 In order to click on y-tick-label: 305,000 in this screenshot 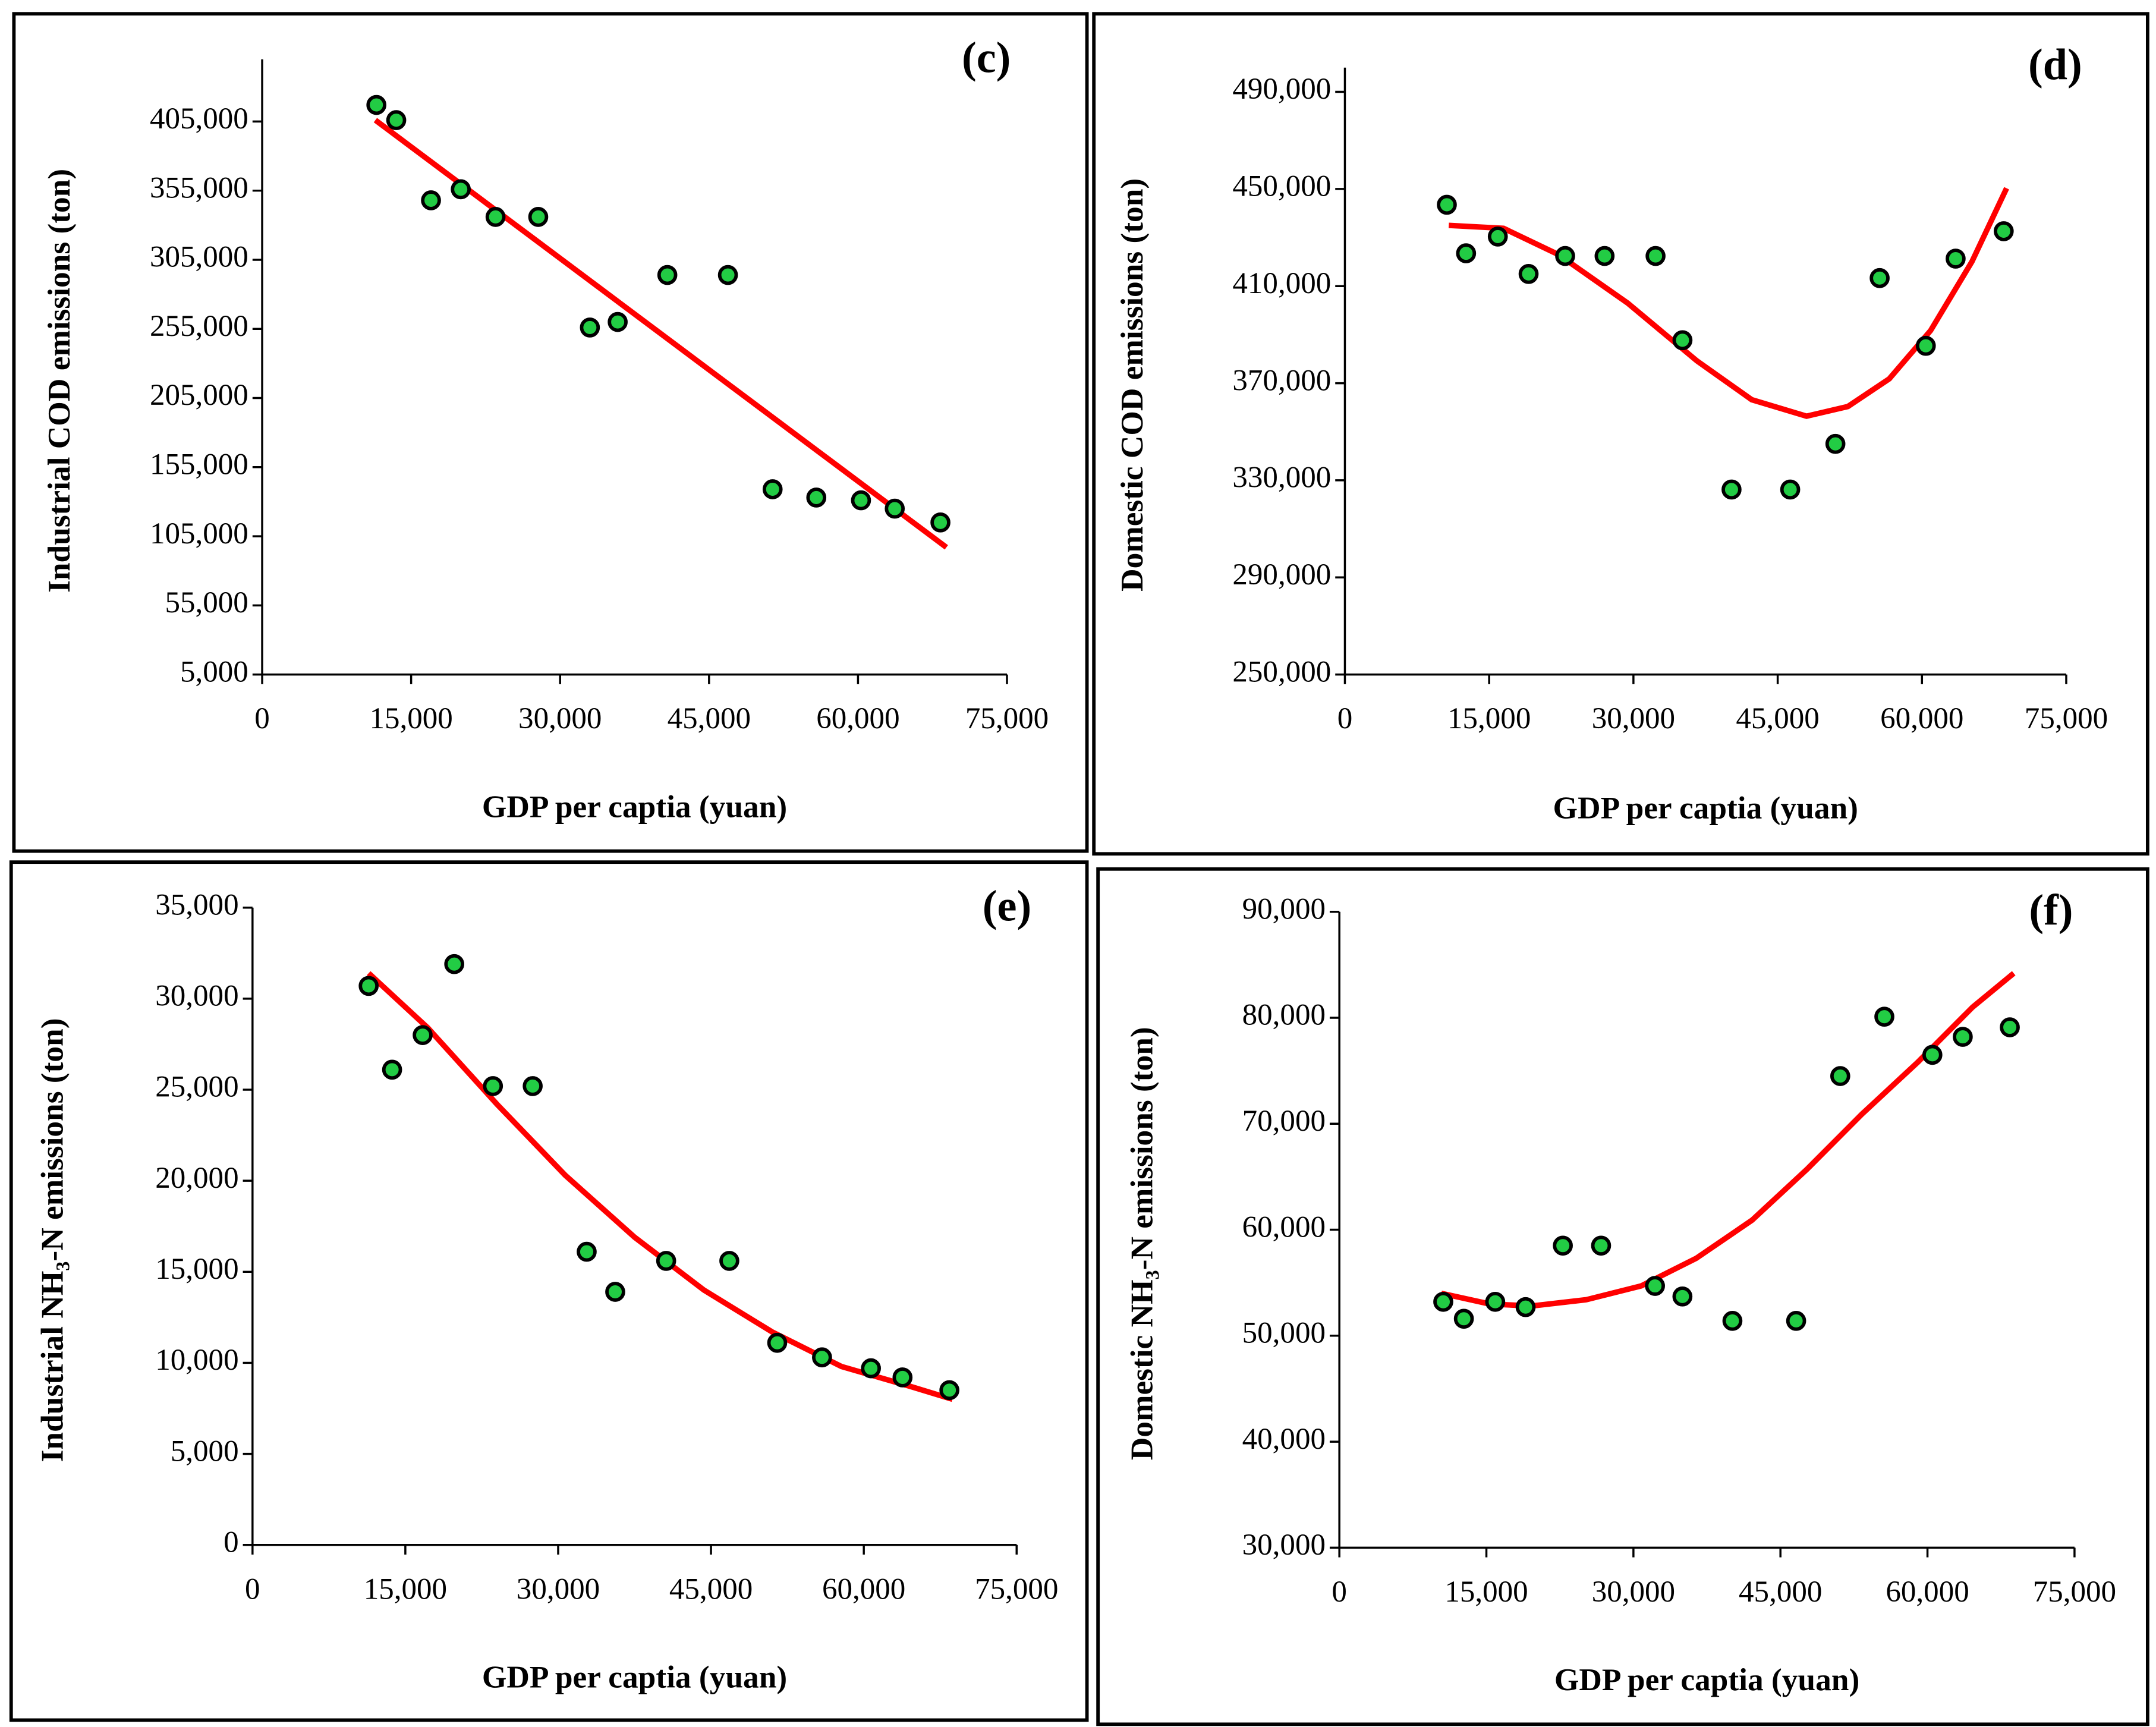, I will do `click(199, 257)`.